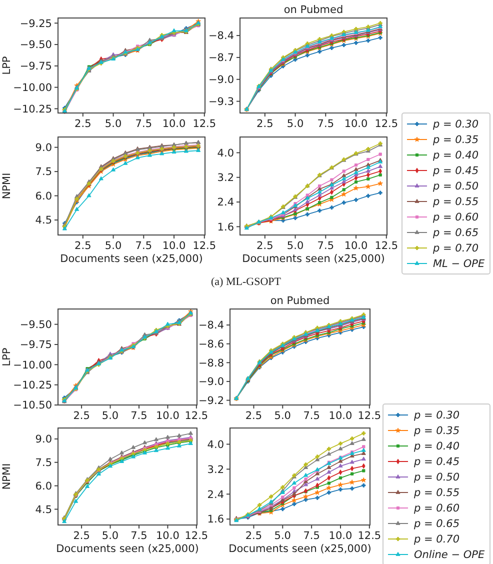 Image resolution: width=493 pixels, height=564 pixels. I want to click on y-tick-label: −9.3, so click(221, 102).